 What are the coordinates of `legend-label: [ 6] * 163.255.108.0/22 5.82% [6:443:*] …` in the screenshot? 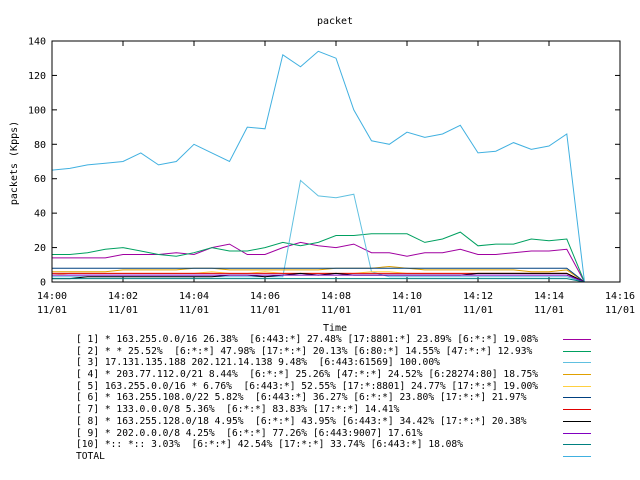 It's located at (301, 398).